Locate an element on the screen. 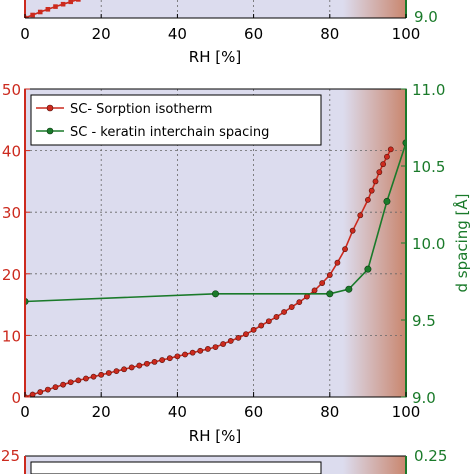 This screenshot has height=474, width=474. middle-left-tick-label: 50 is located at coordinates (11, 90).